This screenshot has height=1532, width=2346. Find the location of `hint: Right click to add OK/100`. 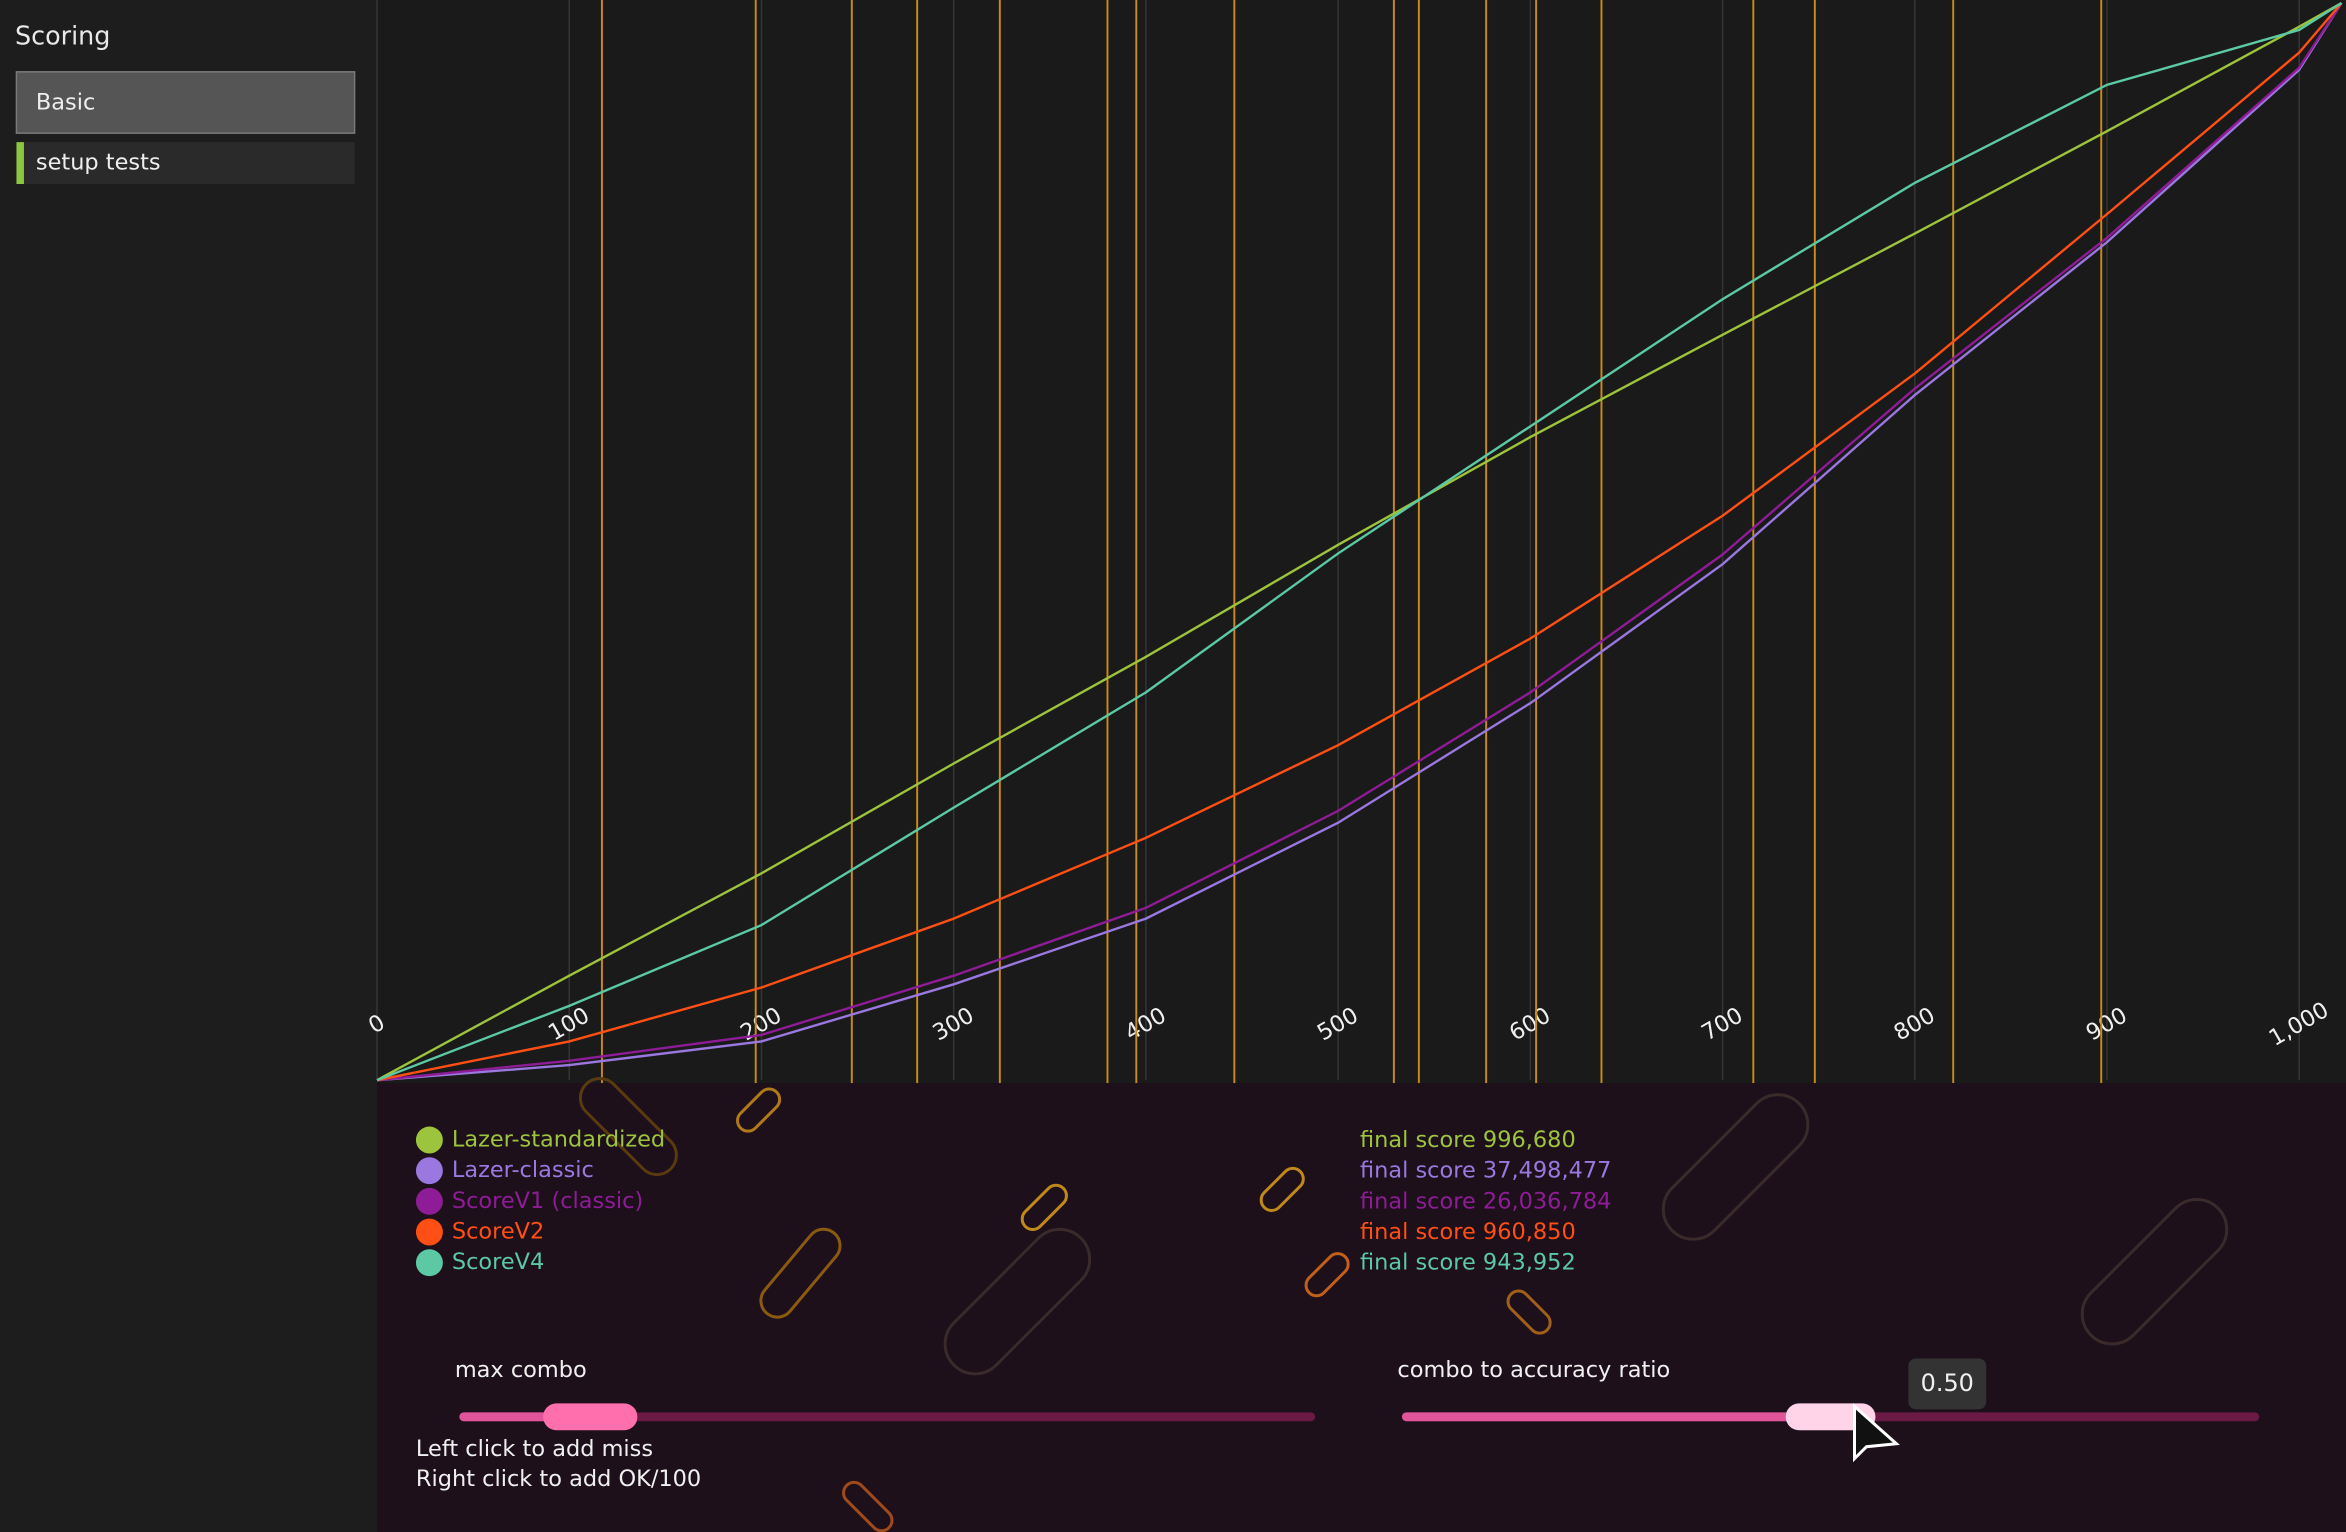

hint: Right click to add OK/100 is located at coordinates (558, 1479).